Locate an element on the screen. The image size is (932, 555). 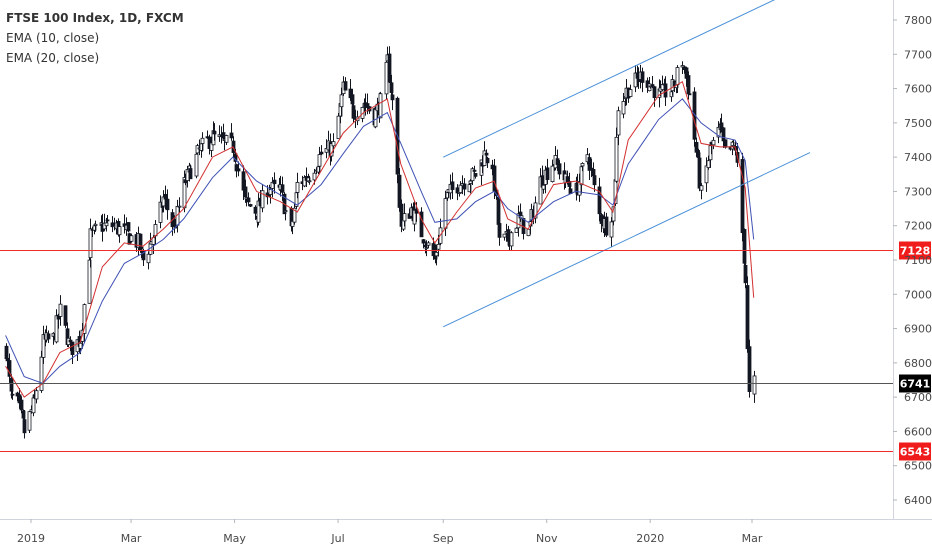
x-tick-label: 2019 is located at coordinates (31, 538).